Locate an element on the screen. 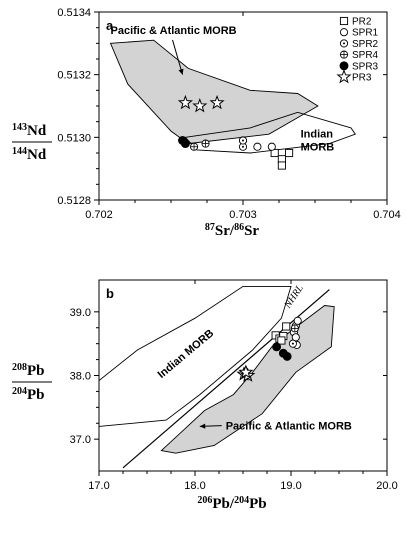 This screenshot has height=539, width=406. y-axis-title: 208Pb 204Pb is located at coordinates (32, 383).